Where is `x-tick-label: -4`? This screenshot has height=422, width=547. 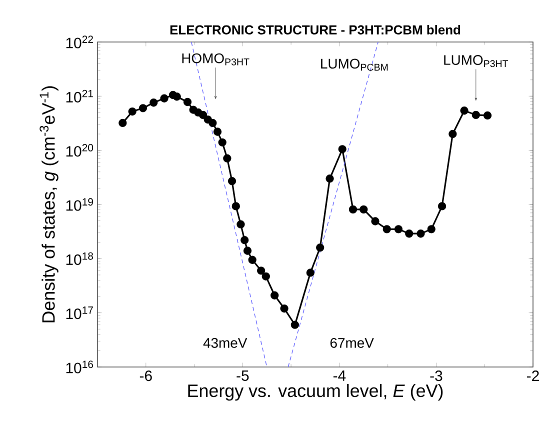
x-tick-label: -4 is located at coordinates (339, 375).